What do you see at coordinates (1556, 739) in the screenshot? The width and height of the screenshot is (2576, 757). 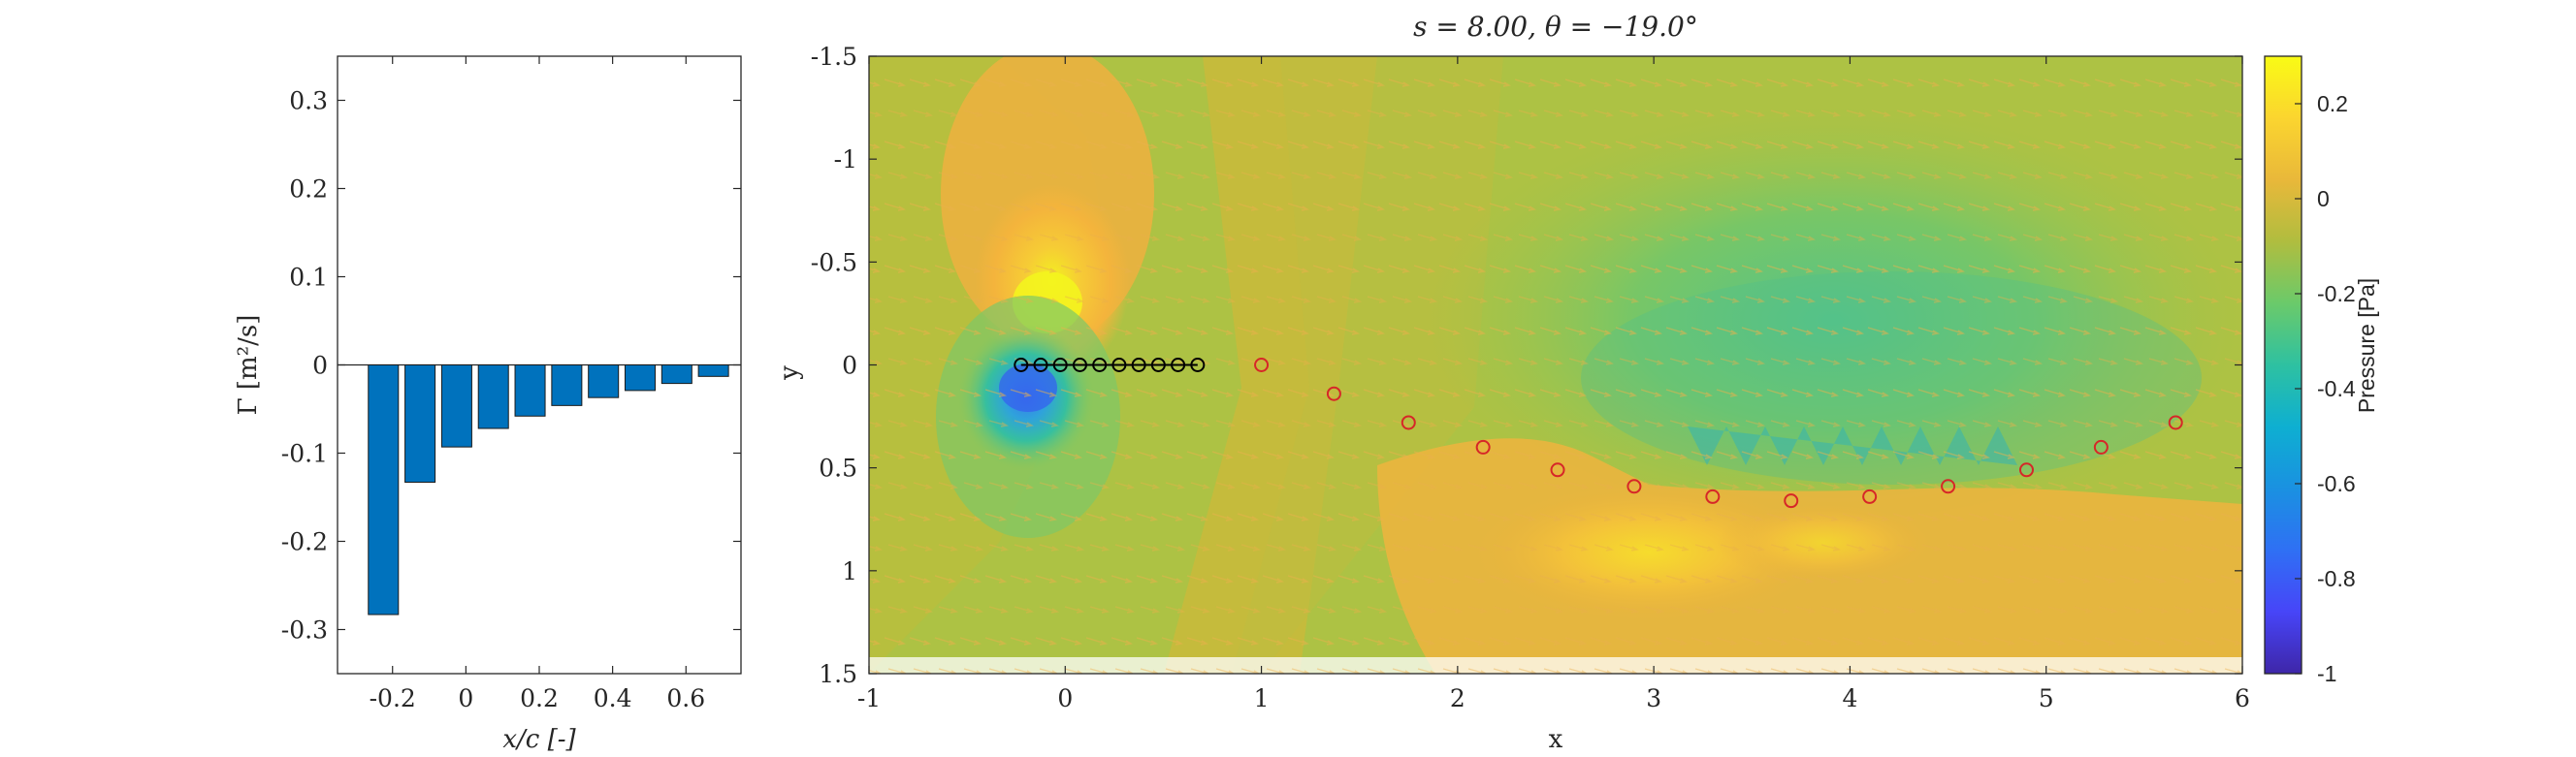 I see `right-x-axis-label: x` at bounding box center [1556, 739].